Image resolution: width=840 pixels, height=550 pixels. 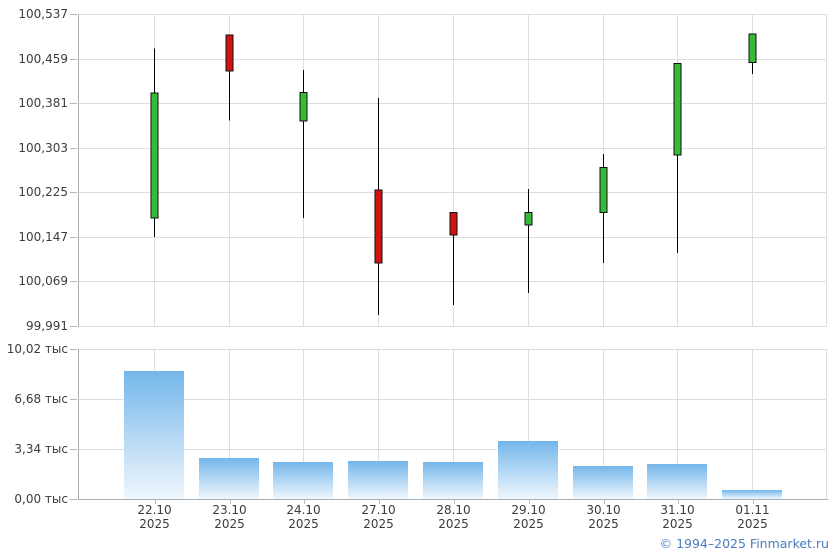 What do you see at coordinates (677, 481) in the screenshot?
I see `volume-bar-31.10` at bounding box center [677, 481].